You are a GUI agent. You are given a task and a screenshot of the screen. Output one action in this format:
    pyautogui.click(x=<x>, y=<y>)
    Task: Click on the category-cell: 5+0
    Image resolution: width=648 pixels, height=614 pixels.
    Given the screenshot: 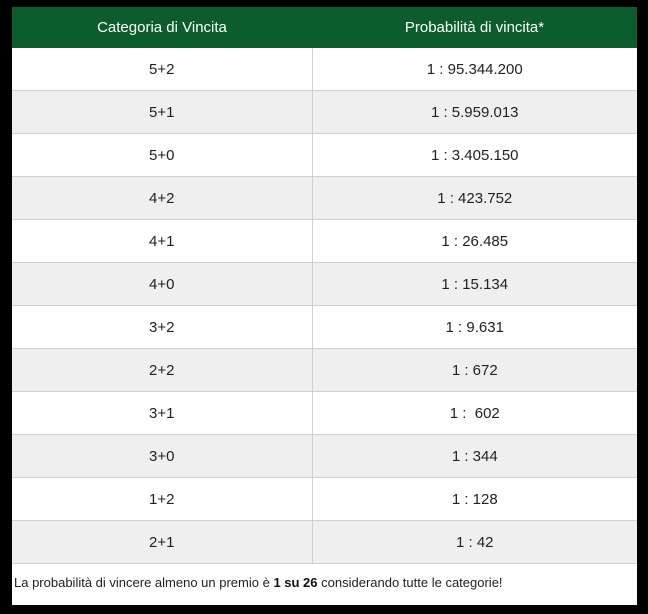 What is the action you would take?
    pyautogui.click(x=162, y=155)
    